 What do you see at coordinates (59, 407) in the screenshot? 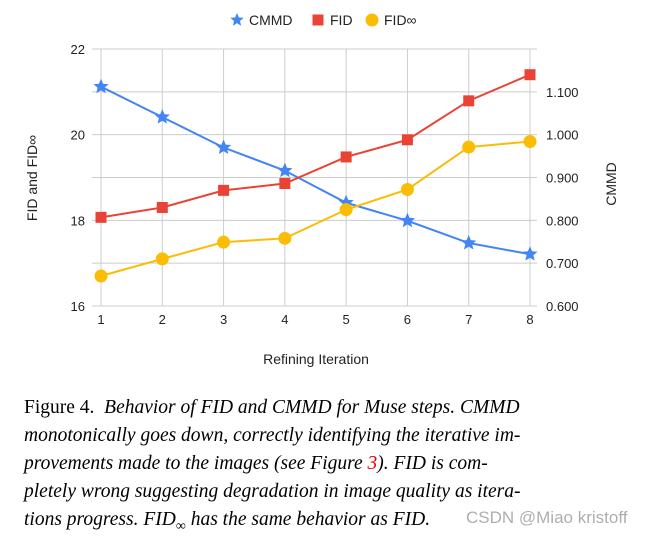
I see `caption-label: Figure 4.` at bounding box center [59, 407].